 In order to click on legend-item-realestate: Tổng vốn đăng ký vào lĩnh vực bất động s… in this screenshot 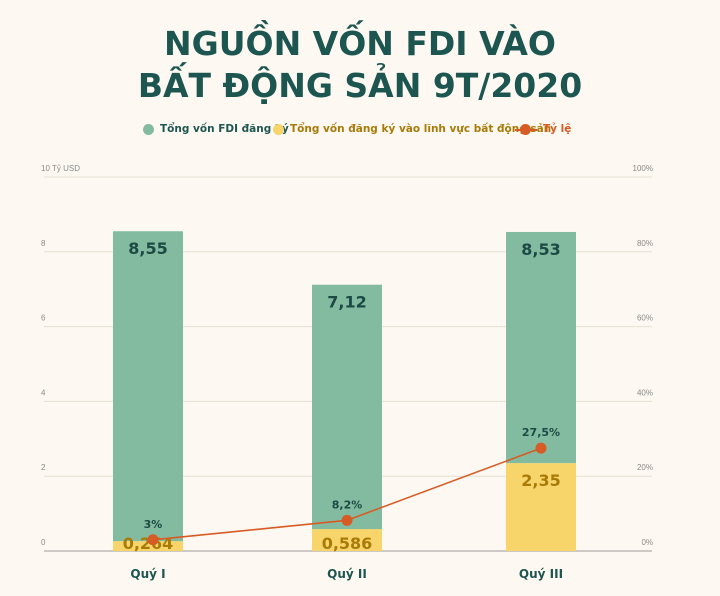, I will do `click(412, 129)`.